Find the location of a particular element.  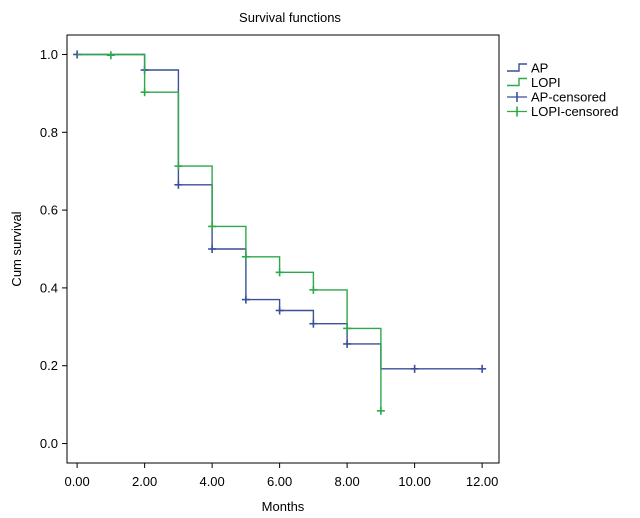

x-axis: 0.00 2.00 4.00 6.00 8.00 10.00 12.00 is located at coordinates (281, 476).